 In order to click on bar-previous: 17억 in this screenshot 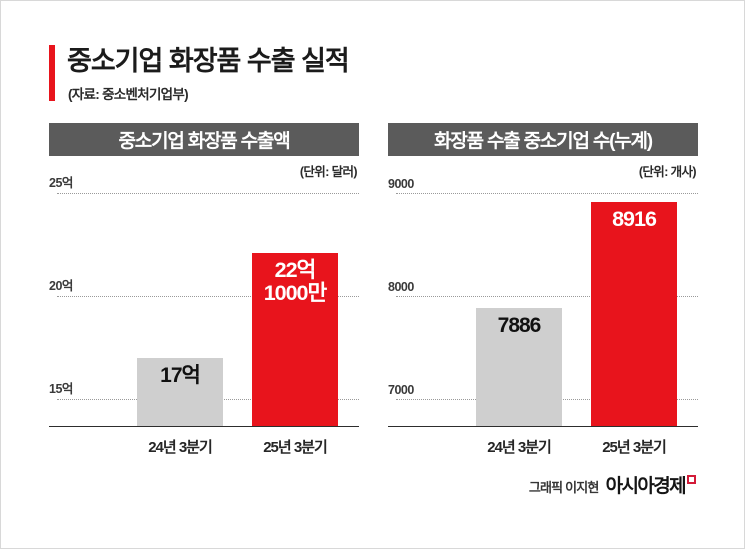, I will do `click(180, 392)`.